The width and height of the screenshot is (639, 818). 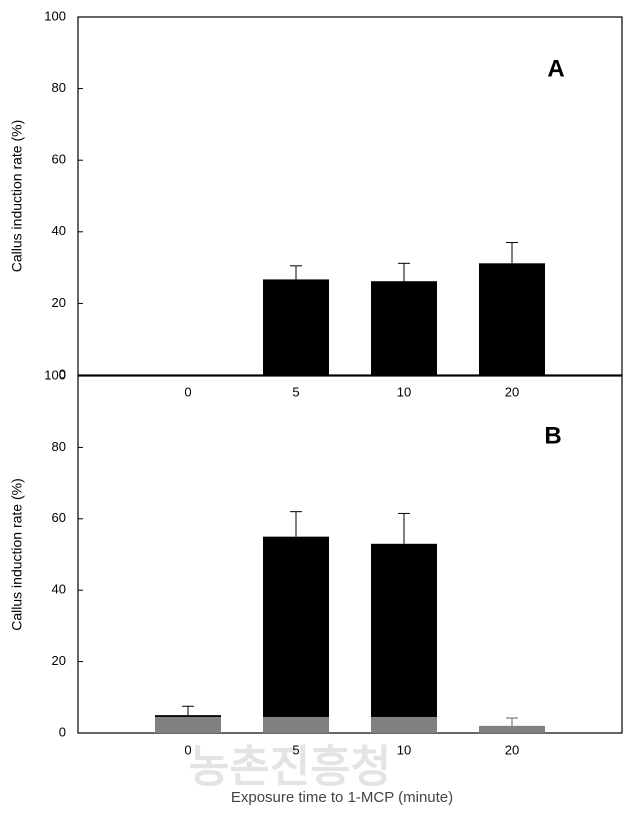 What do you see at coordinates (555, 68) in the screenshot?
I see `panel-label: A` at bounding box center [555, 68].